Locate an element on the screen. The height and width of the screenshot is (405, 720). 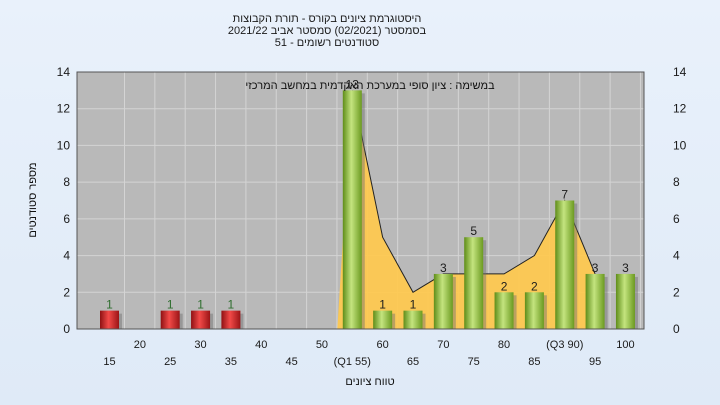
chart-title-line: בסמסטר (02/2021) סמסטר אביב 2021/22 is located at coordinates (327, 31).